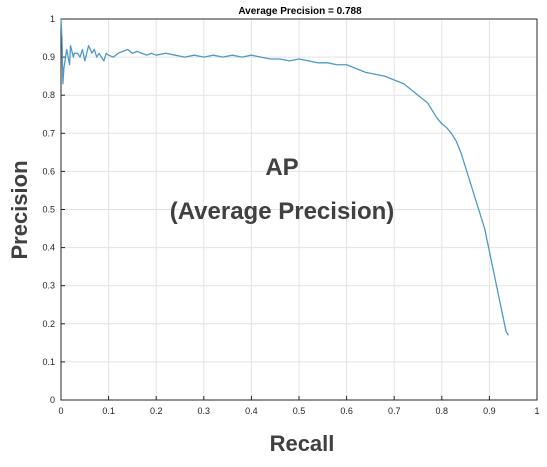  What do you see at coordinates (48, 57) in the screenshot?
I see `y-tick-label: 0.9` at bounding box center [48, 57].